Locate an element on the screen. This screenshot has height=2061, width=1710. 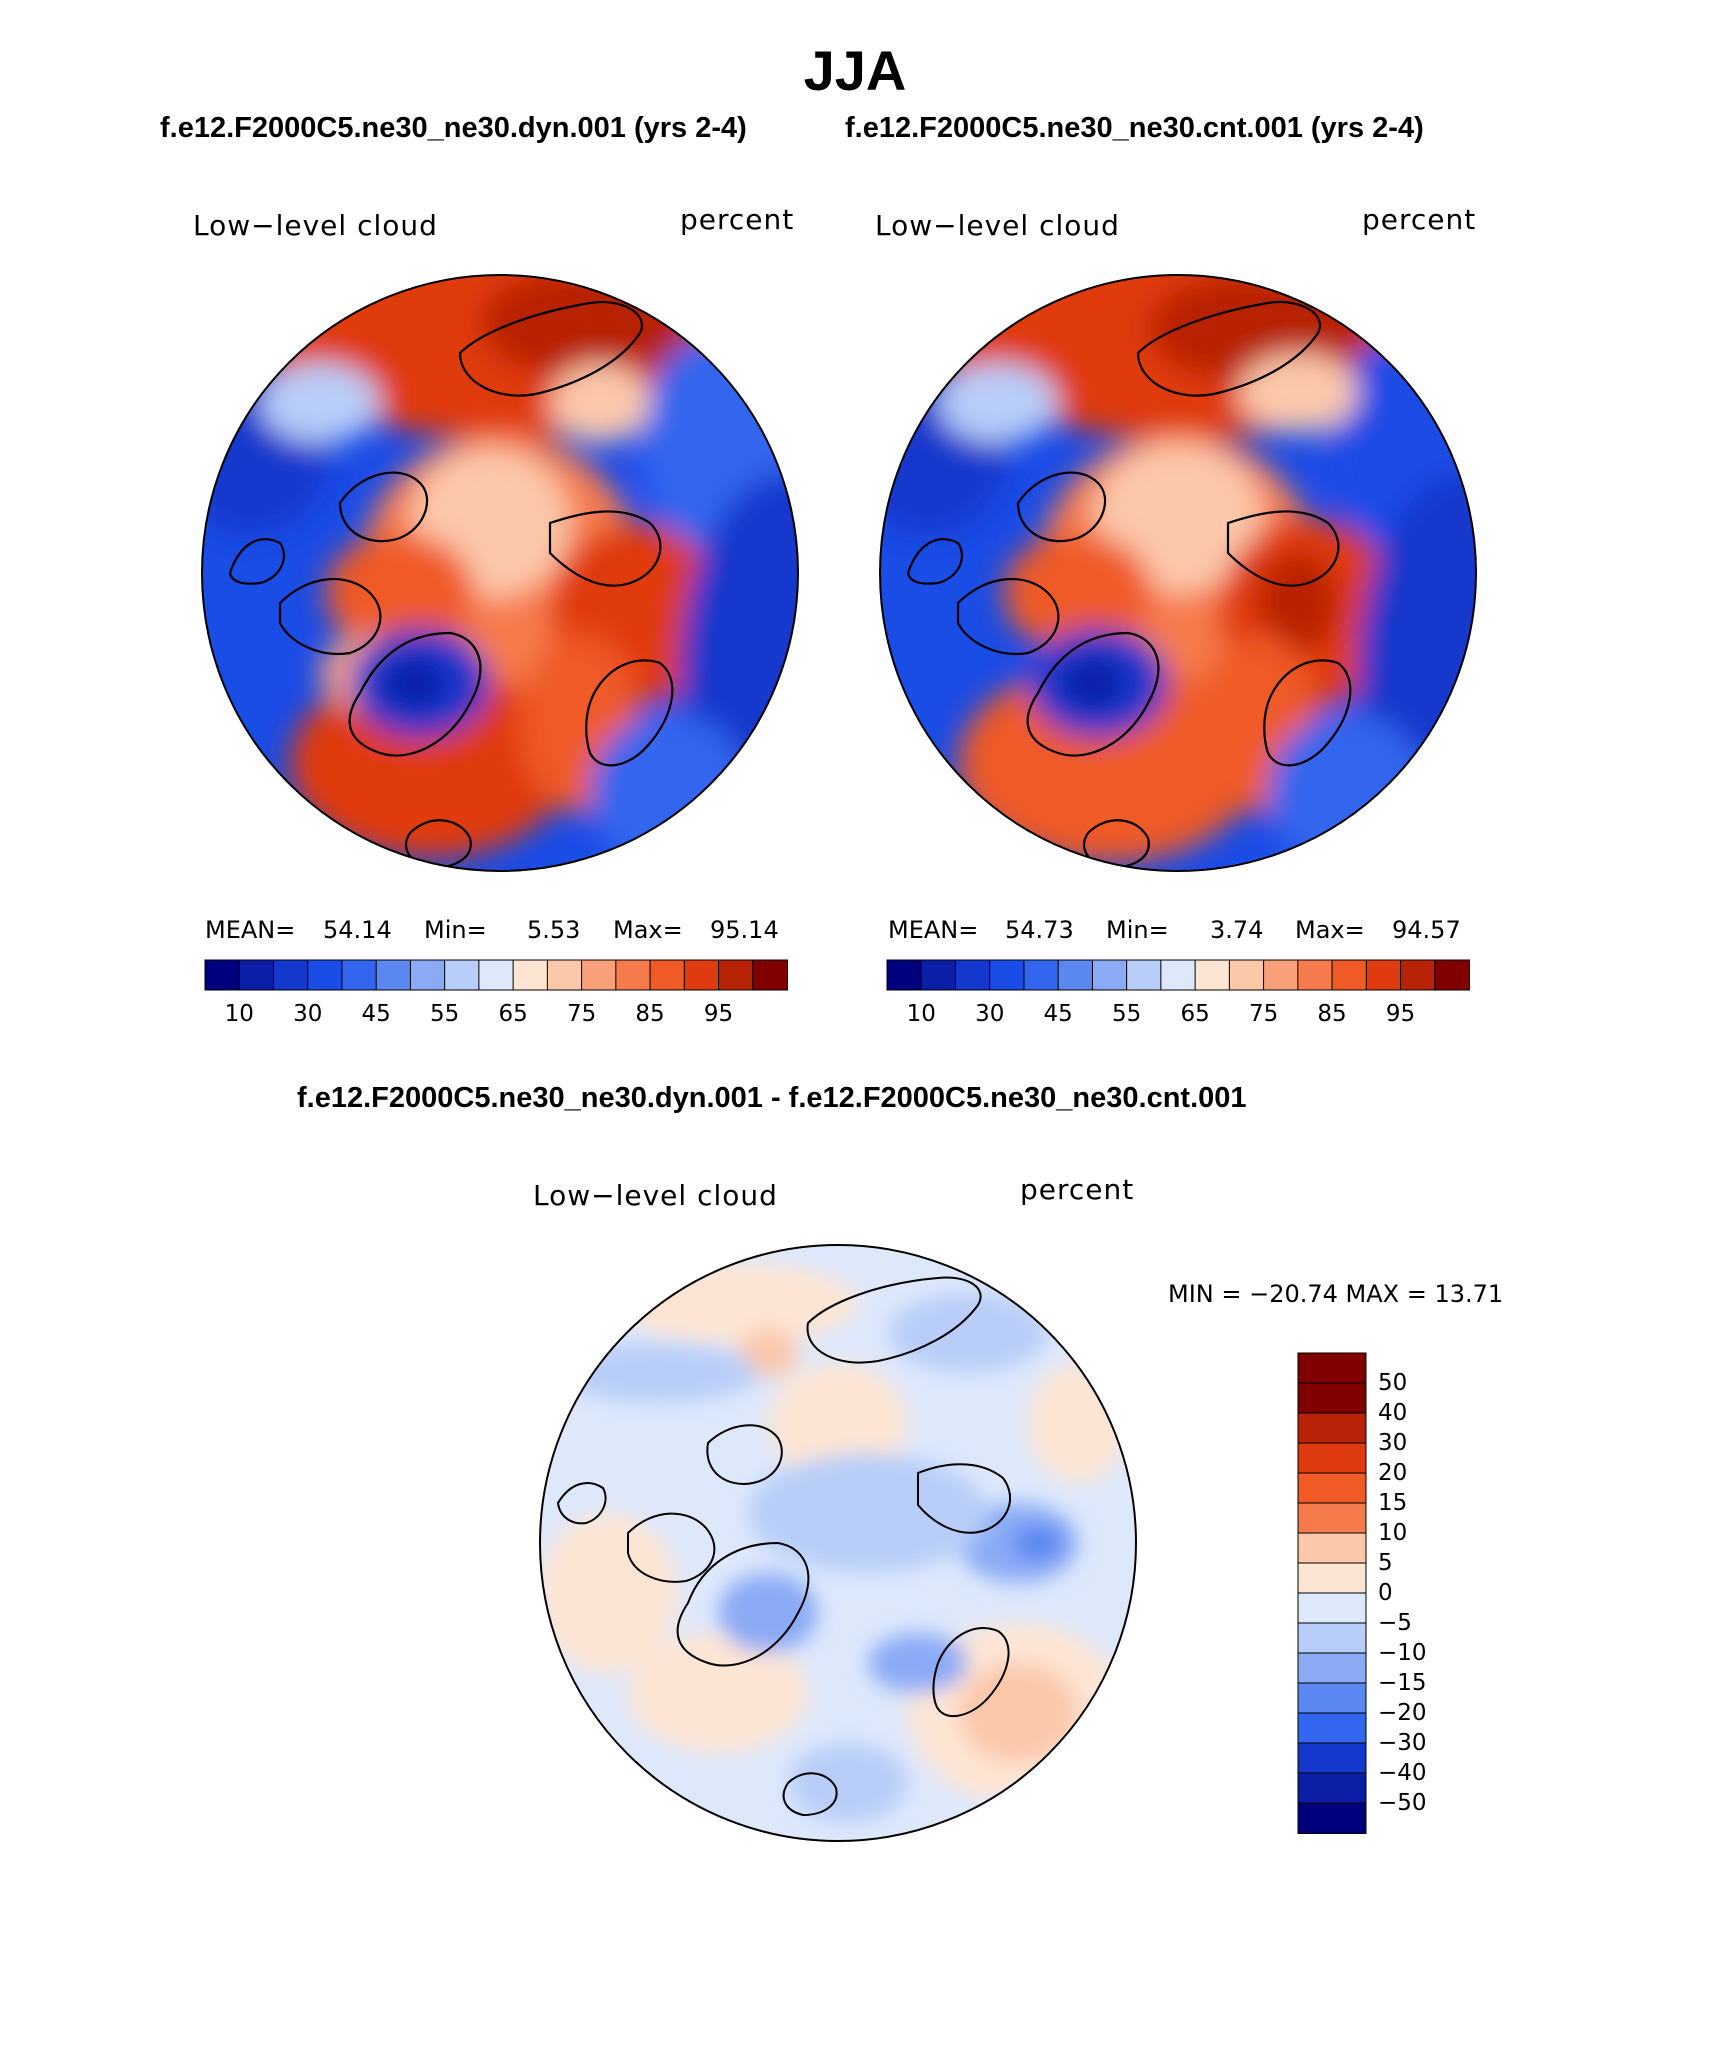
colorbar-tick-label: 0 is located at coordinates (1385, 1593).